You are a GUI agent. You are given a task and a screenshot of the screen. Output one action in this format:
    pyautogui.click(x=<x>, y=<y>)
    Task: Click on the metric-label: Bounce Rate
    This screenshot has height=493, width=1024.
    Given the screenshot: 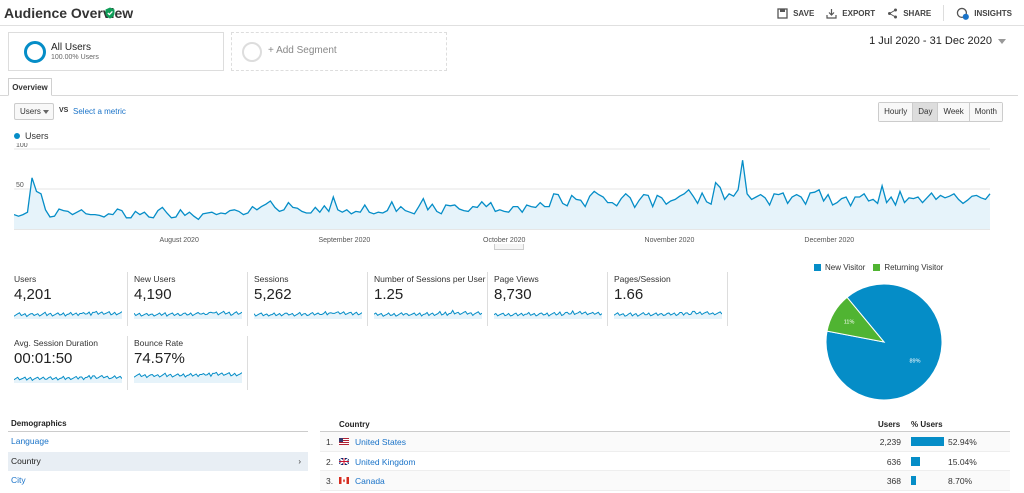 What is the action you would take?
    pyautogui.click(x=159, y=343)
    